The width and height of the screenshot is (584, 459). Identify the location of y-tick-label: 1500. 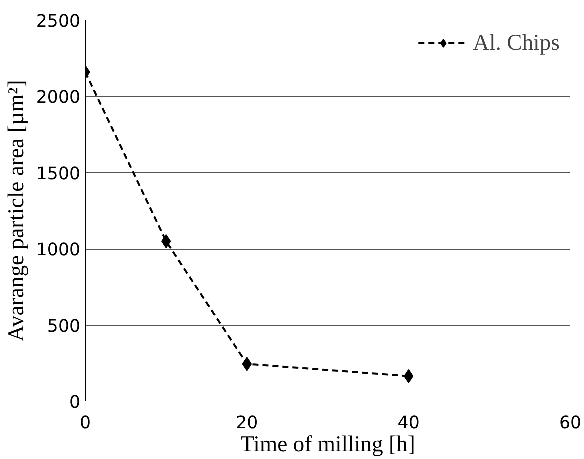
(58, 174).